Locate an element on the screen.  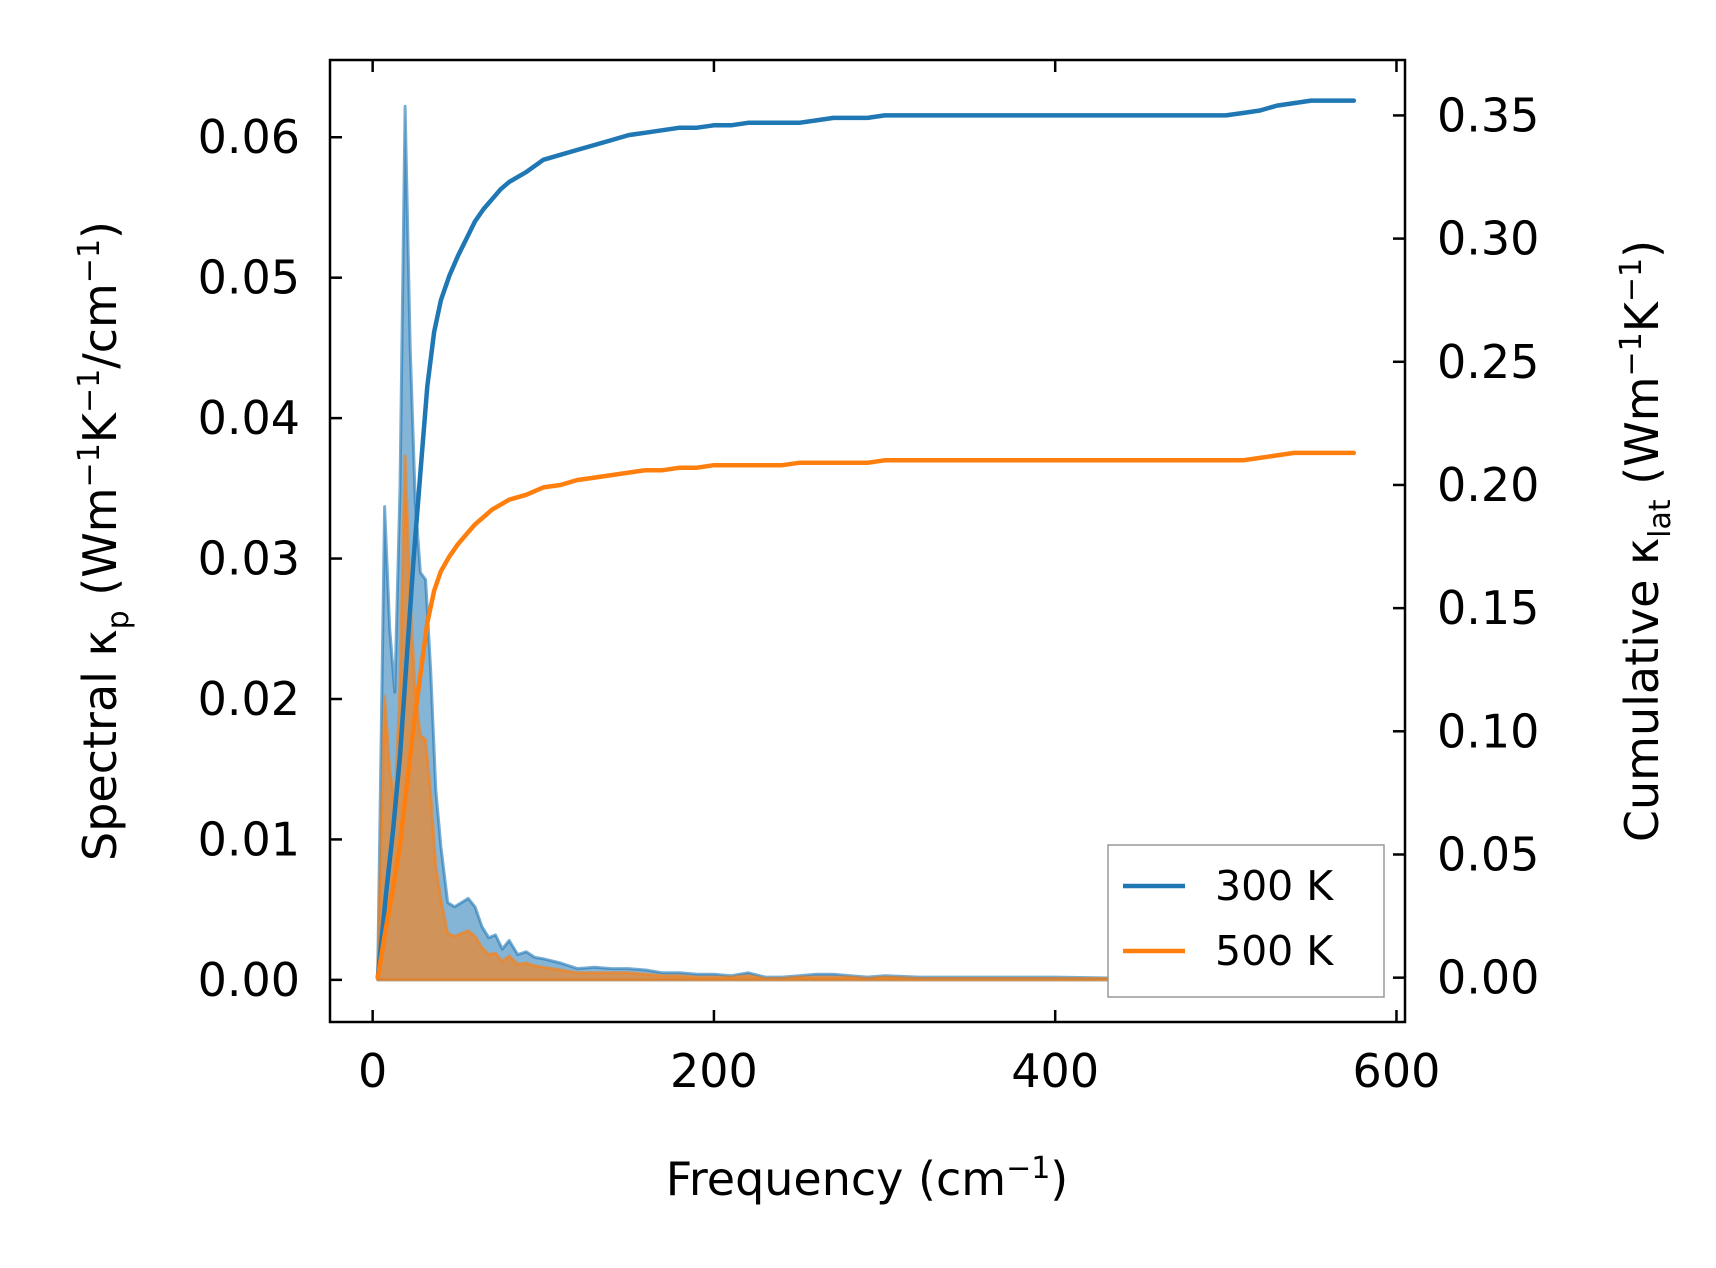
y-right-tick-label: 0.10 is located at coordinates (1488, 731).